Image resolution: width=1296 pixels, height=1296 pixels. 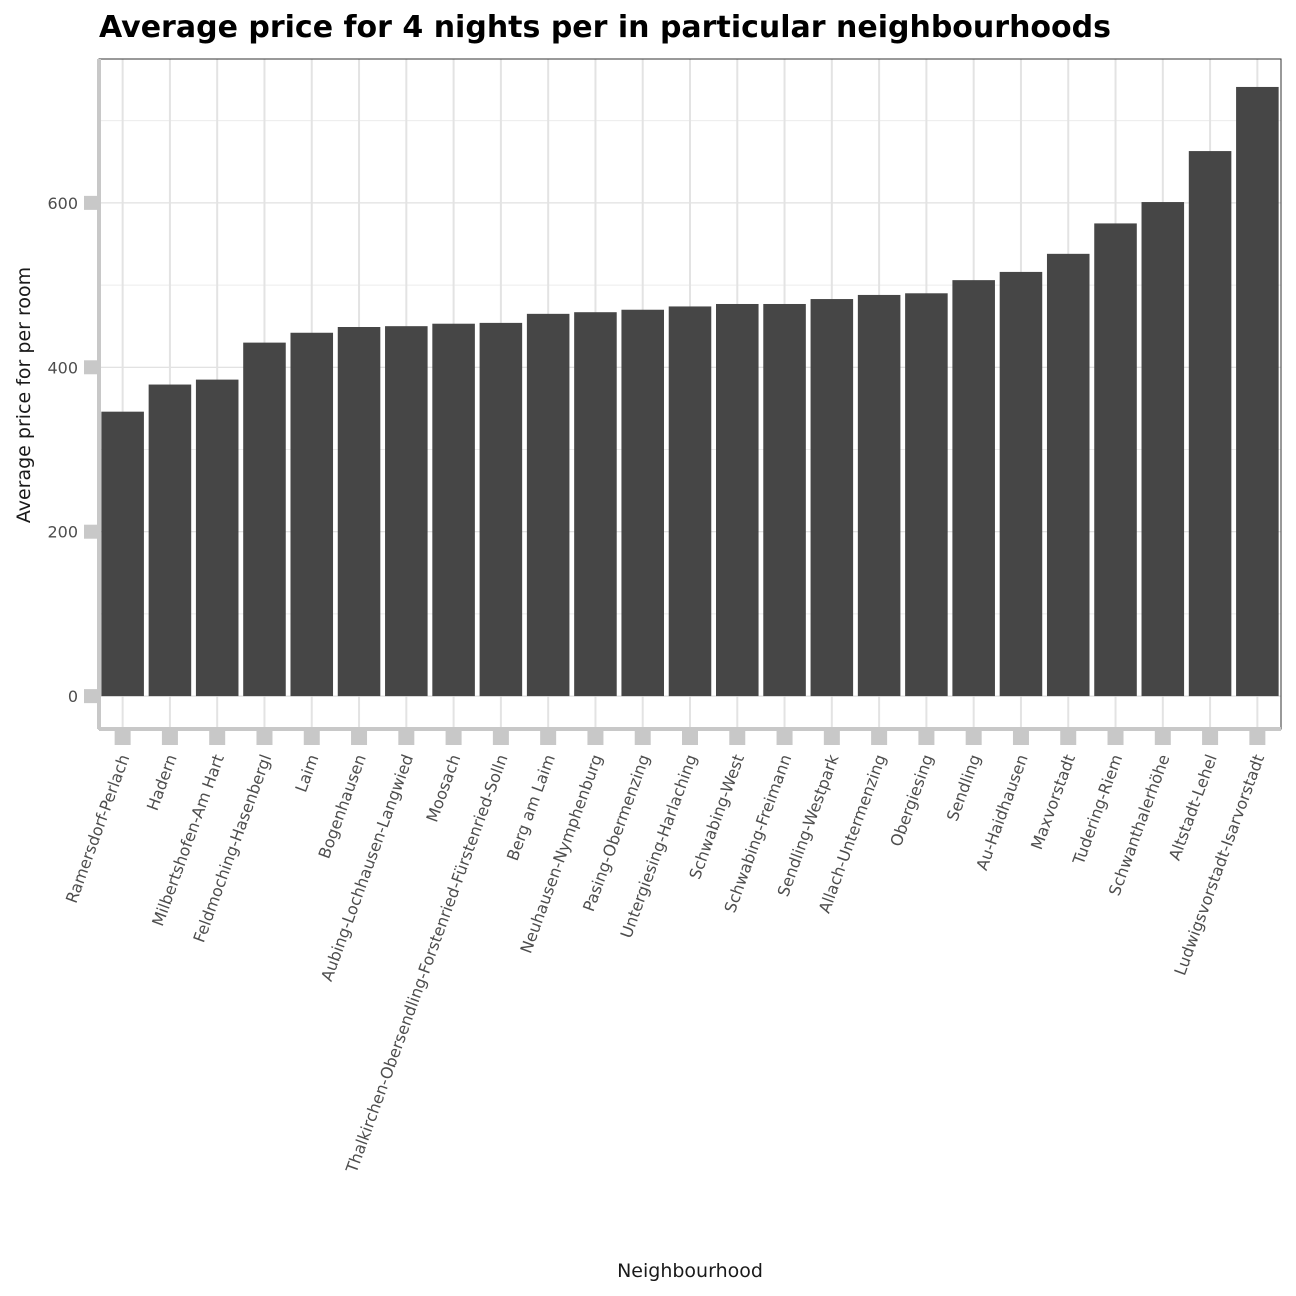 What do you see at coordinates (24, 395) in the screenshot?
I see `y-axis-title: Average price for per room` at bounding box center [24, 395].